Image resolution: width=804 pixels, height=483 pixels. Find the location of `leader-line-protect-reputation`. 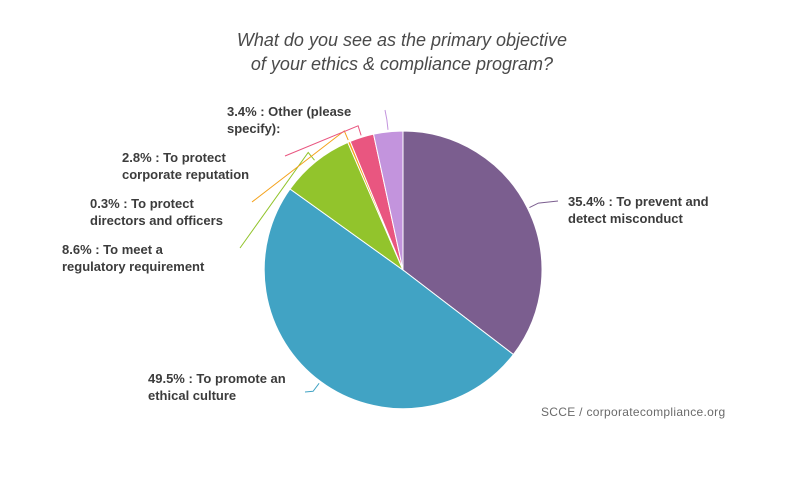

leader-line-protect-reputation is located at coordinates (323, 141).